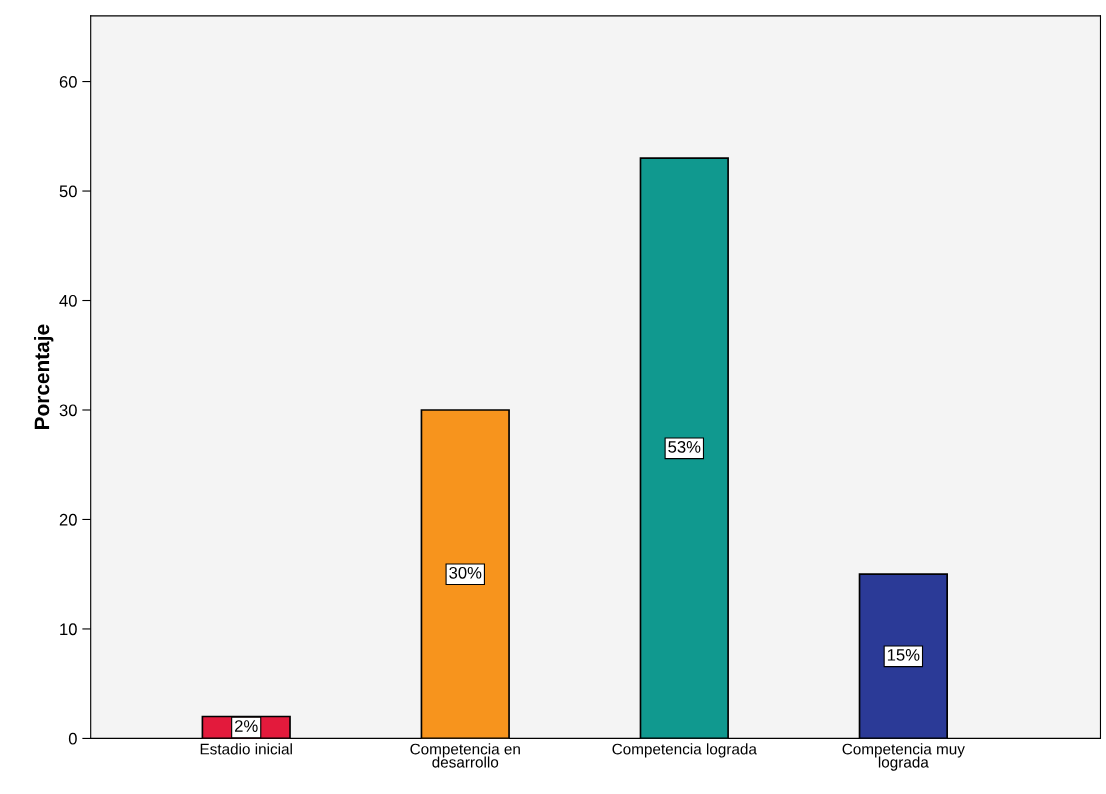 The width and height of the screenshot is (1106, 794). What do you see at coordinates (684, 750) in the screenshot?
I see `x-tick-label: Competencia lograda` at bounding box center [684, 750].